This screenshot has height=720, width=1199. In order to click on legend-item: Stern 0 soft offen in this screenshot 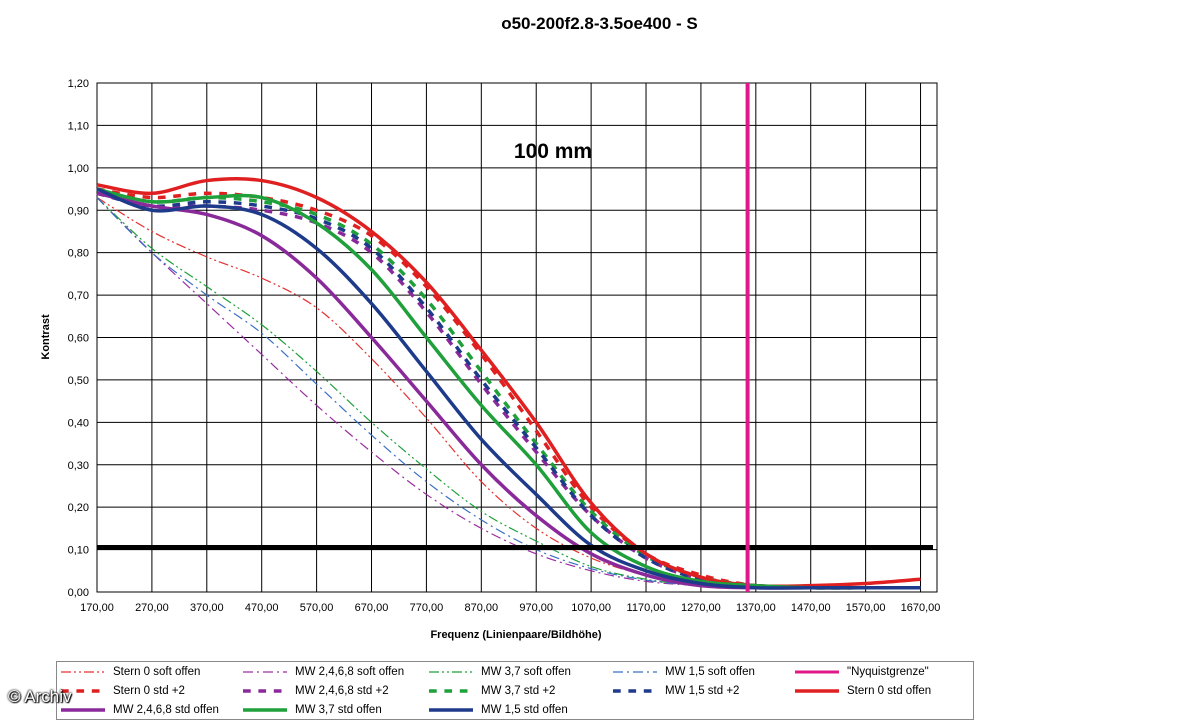, I will do `click(129, 672)`.